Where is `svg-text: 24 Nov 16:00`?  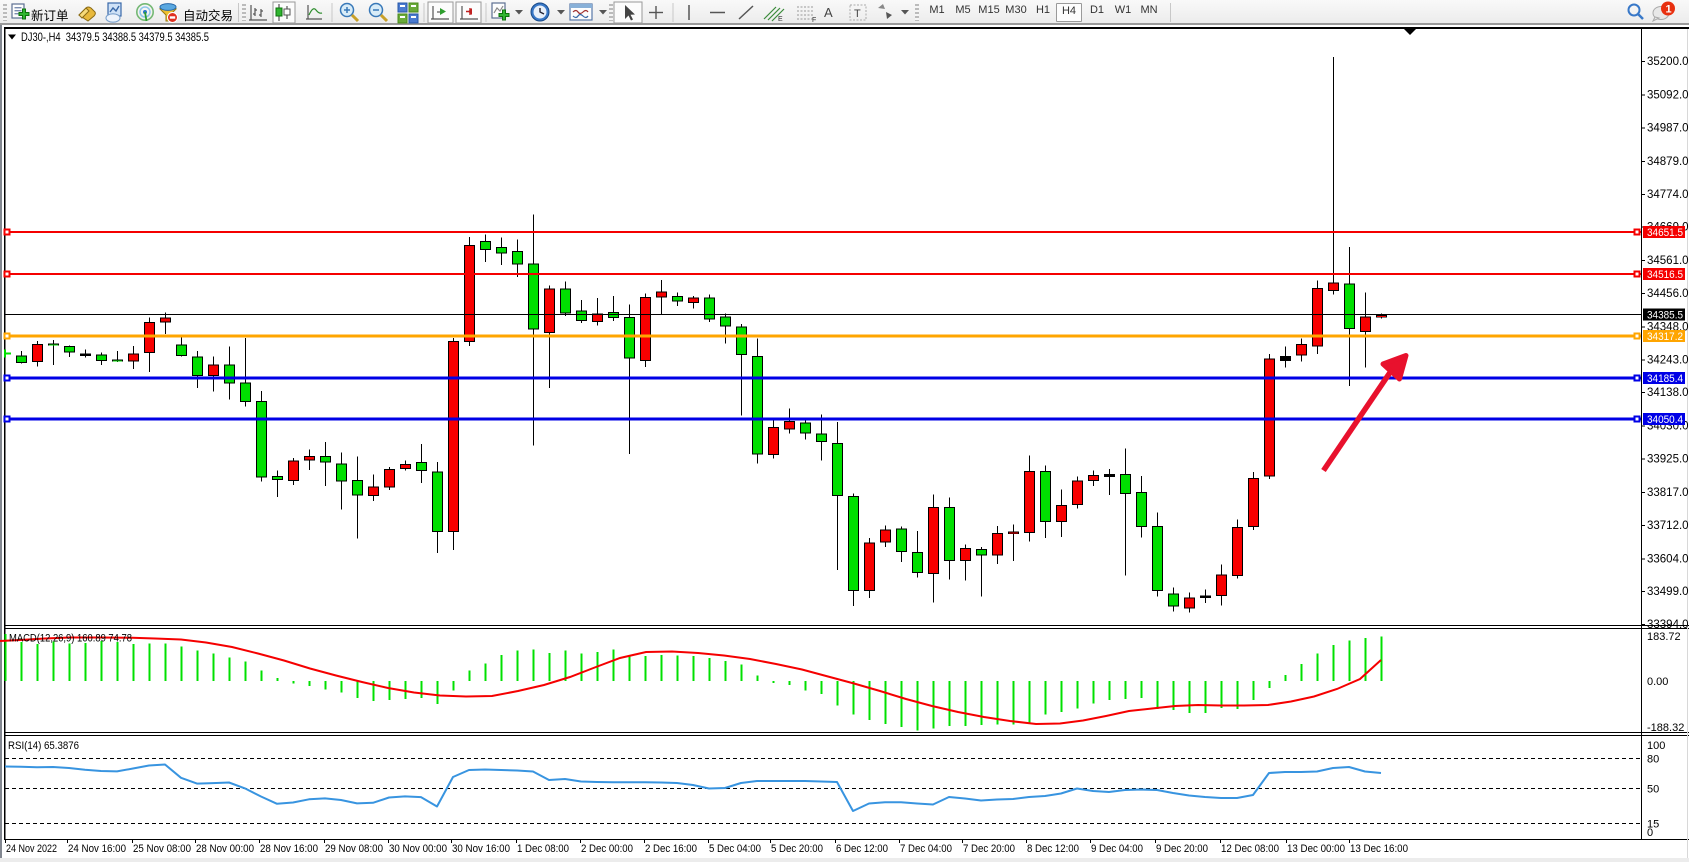
svg-text: 24 Nov 16:00 is located at coordinates (97, 849).